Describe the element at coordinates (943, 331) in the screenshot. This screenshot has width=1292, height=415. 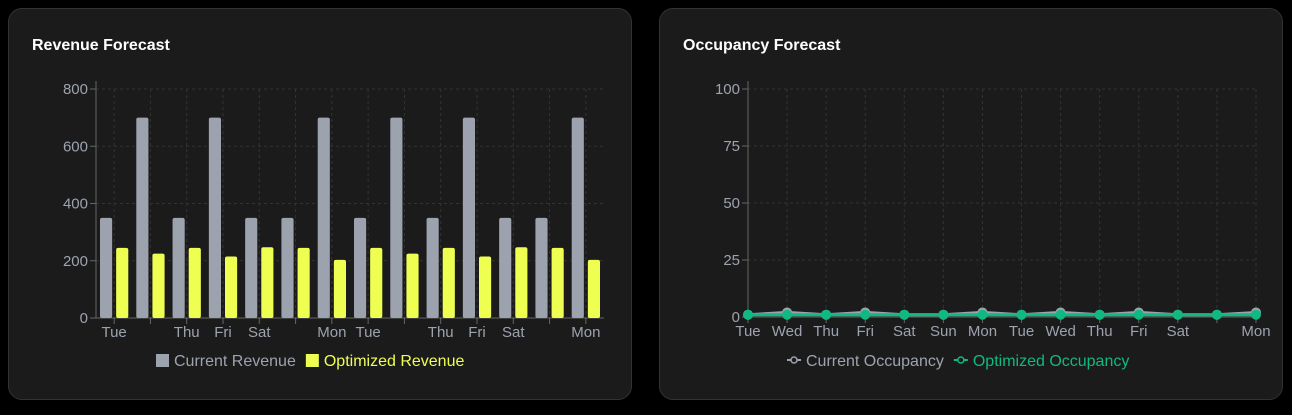
I see `x-tick-label: Sun` at that location.